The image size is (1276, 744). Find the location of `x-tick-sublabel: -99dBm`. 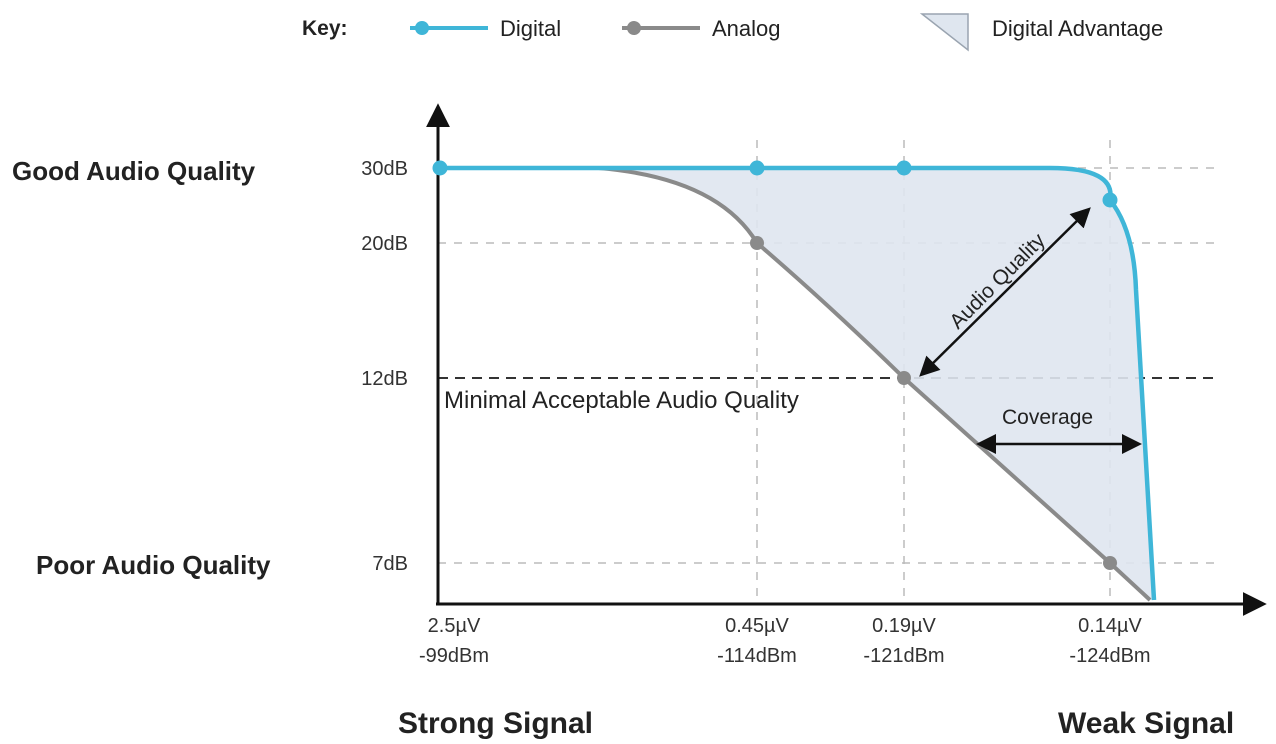

x-tick-sublabel: -99dBm is located at coordinates (454, 656).